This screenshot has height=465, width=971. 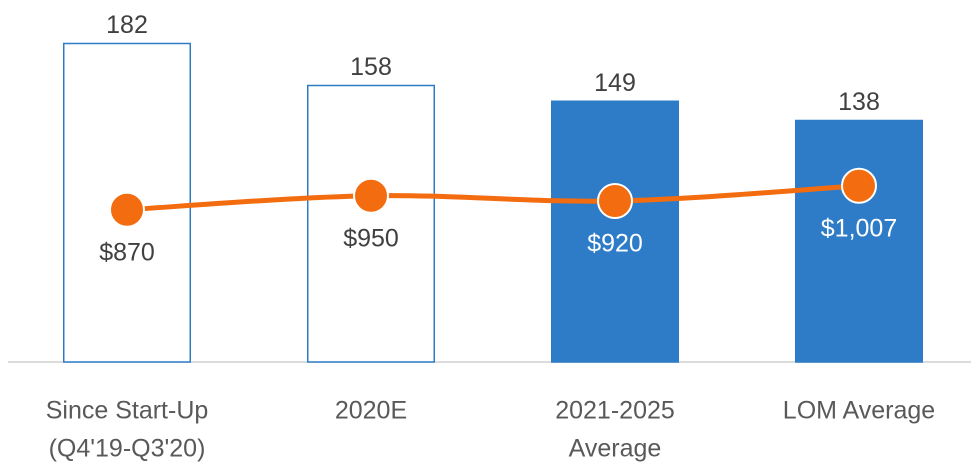 I want to click on x-tick-label: 2021-2025, so click(x=615, y=411).